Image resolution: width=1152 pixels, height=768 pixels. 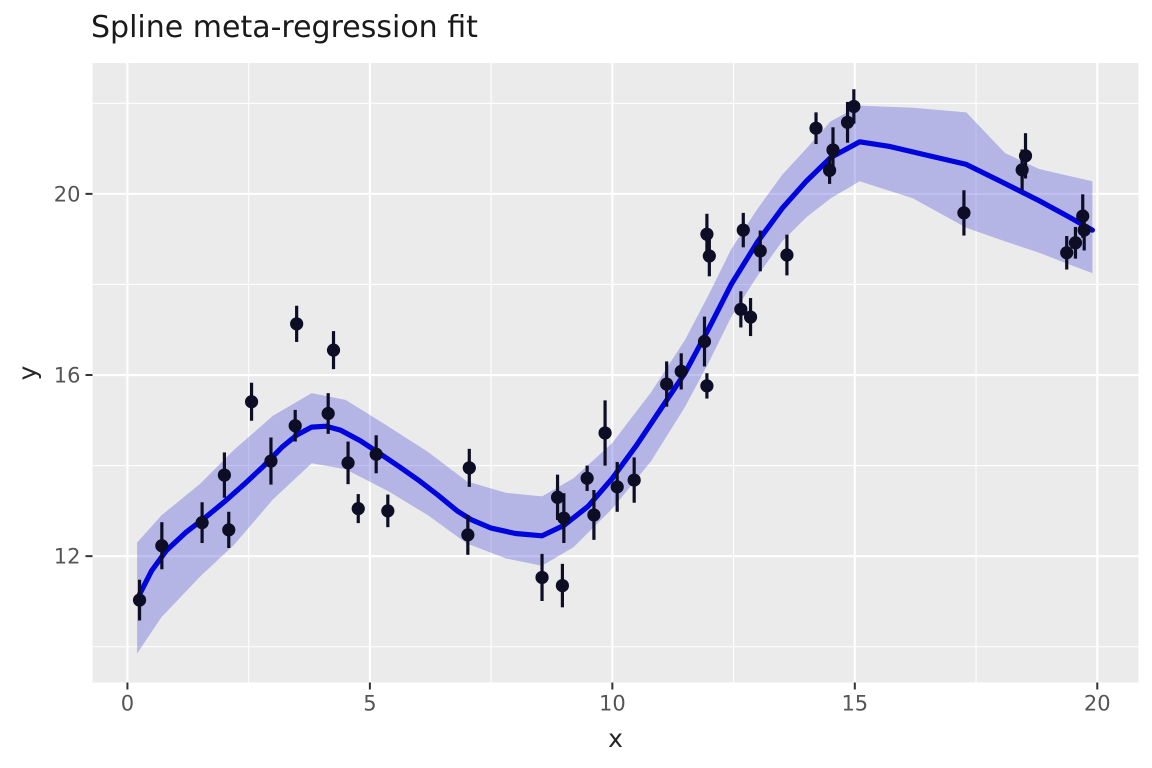 What do you see at coordinates (127, 704) in the screenshot?
I see `x-tick-label: 0` at bounding box center [127, 704].